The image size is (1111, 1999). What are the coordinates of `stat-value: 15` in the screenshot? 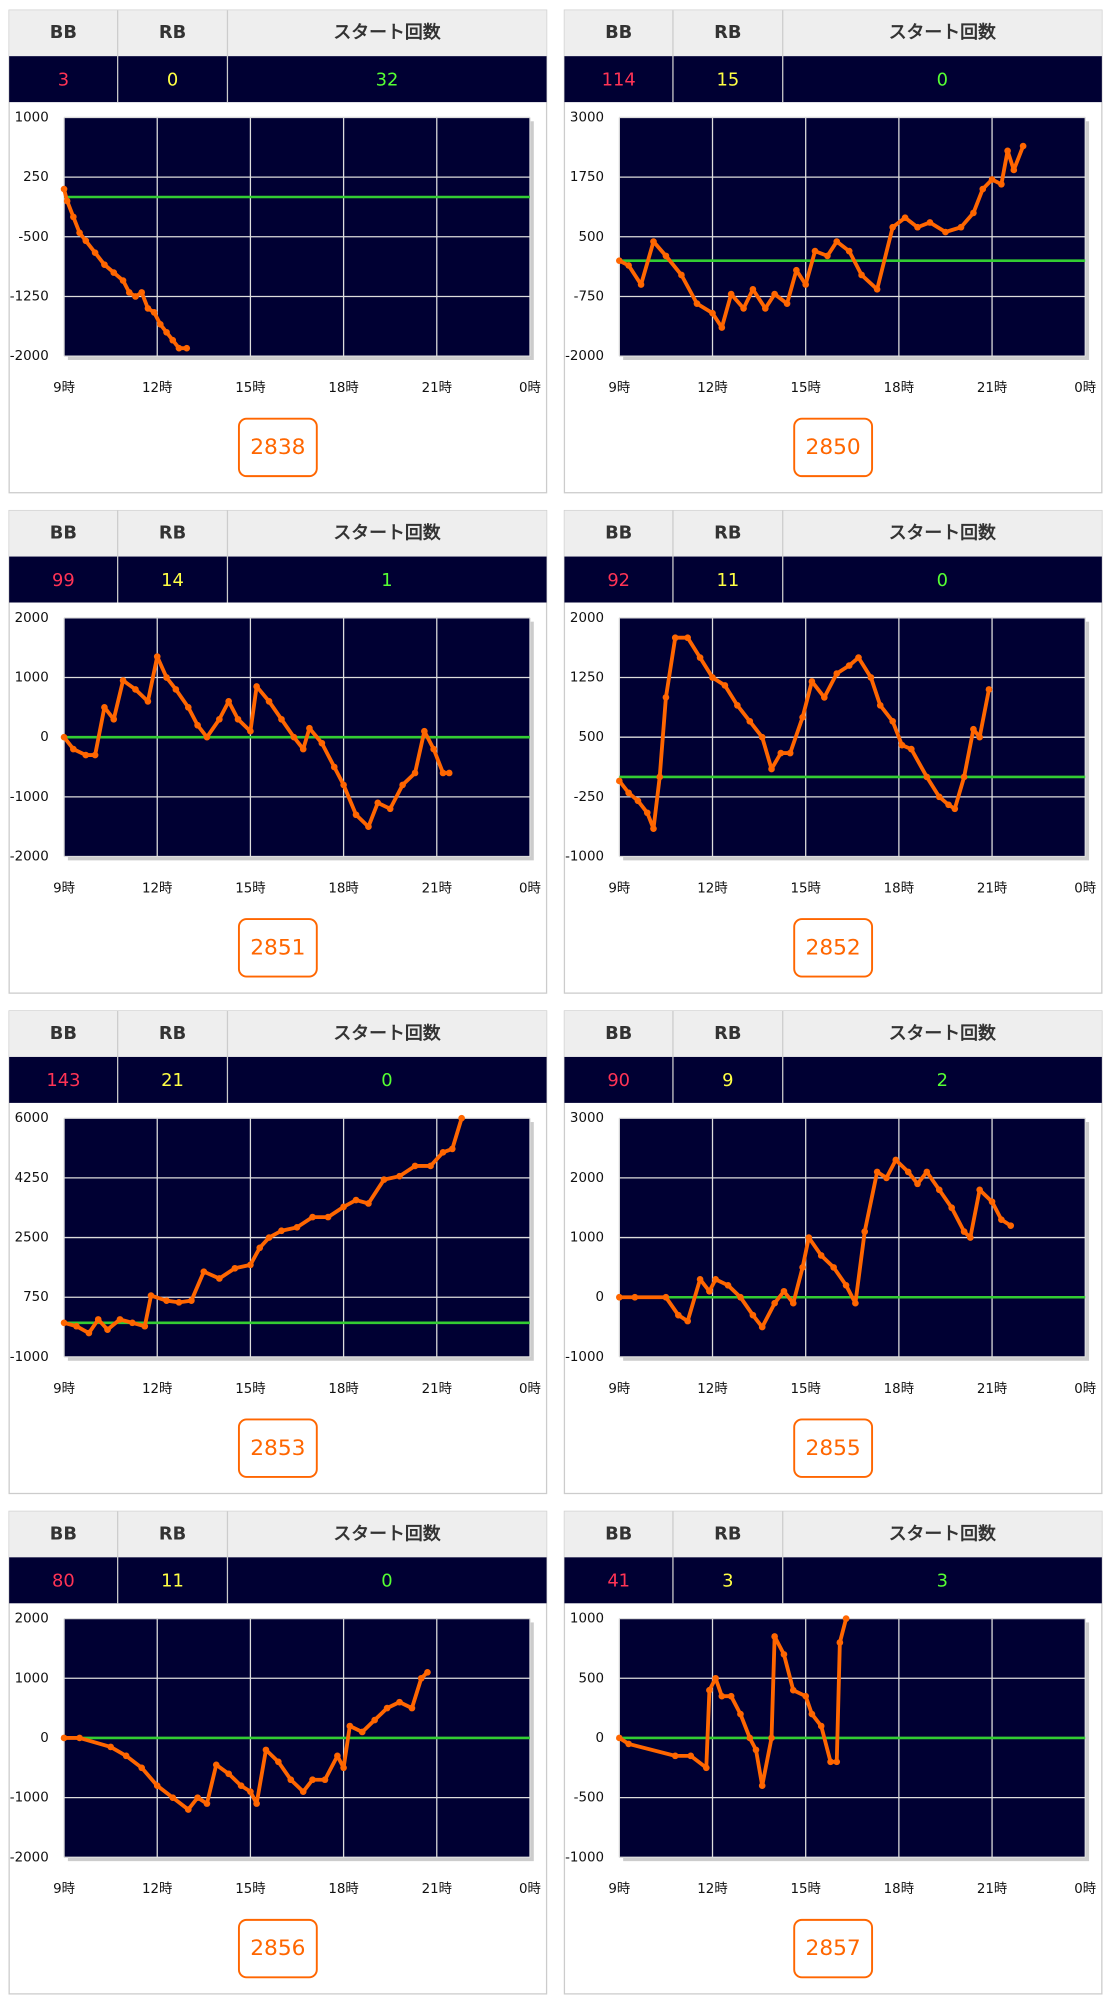 It's located at (727, 79).